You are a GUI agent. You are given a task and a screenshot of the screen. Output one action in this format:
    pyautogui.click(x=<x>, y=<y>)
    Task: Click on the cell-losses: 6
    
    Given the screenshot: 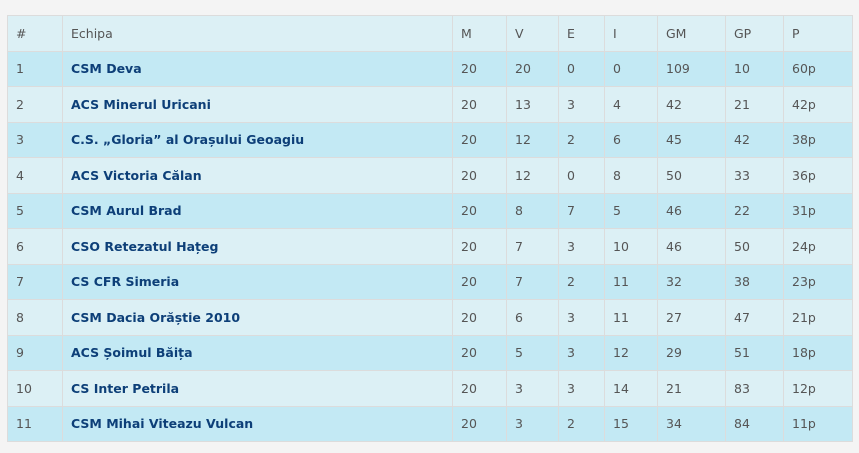 What is the action you would take?
    pyautogui.click(x=631, y=139)
    